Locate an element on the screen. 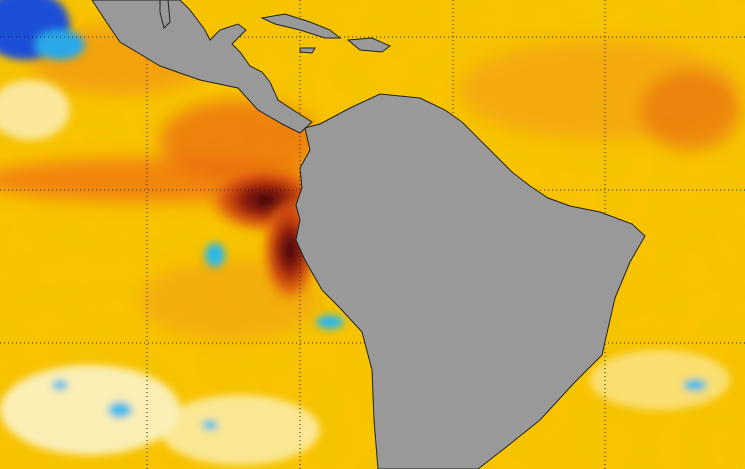  peru-warm-anomaly is located at coordinates (265, 235).